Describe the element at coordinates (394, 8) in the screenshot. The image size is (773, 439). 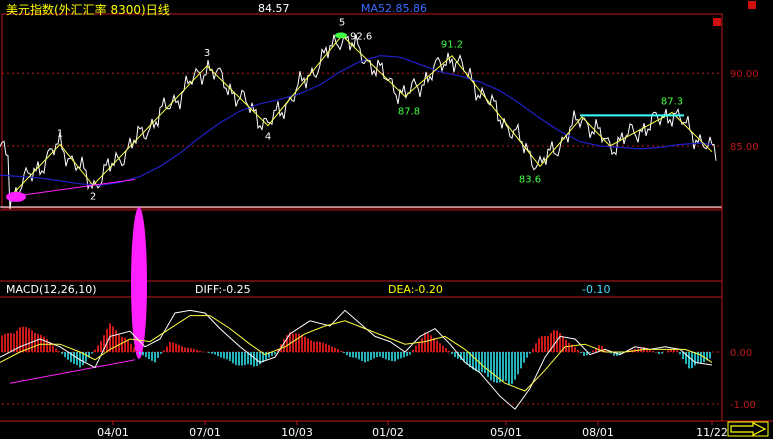
I see `ma-value-label: MA52.85.86` at that location.